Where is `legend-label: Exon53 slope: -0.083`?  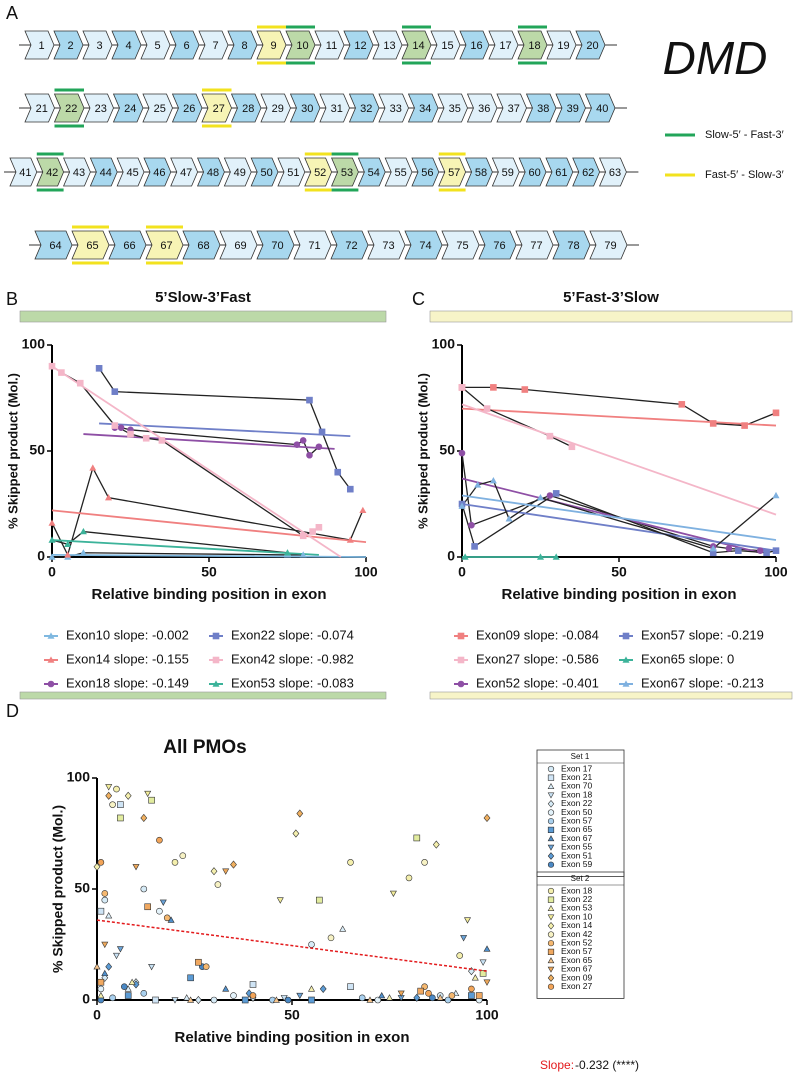
legend-label: Exon53 slope: -0.083 is located at coordinates (292, 682).